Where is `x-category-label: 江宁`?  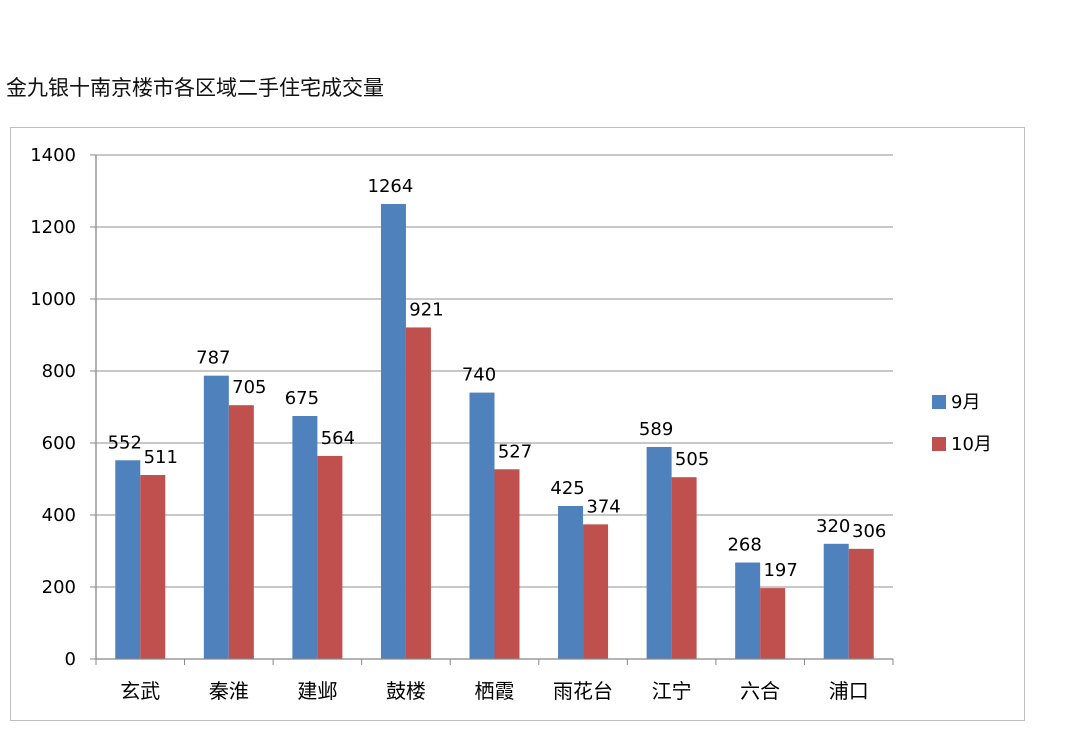 x-category-label: 江宁 is located at coordinates (672, 691).